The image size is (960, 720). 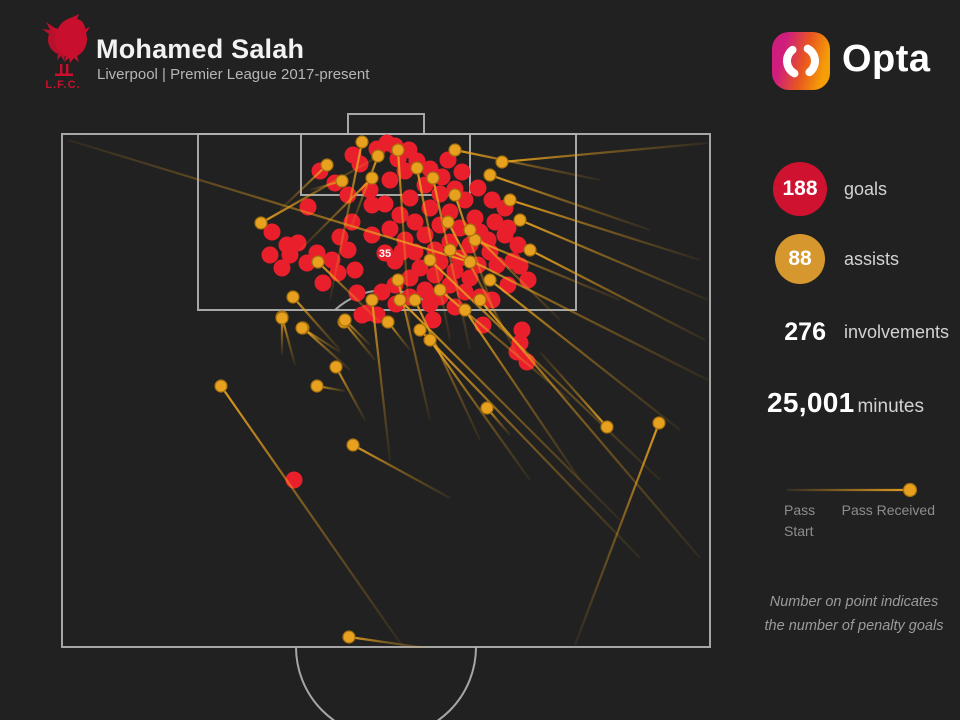 I want to click on page-subtitle: Liverpool | Premier League 2017-present, so click(x=233, y=74).